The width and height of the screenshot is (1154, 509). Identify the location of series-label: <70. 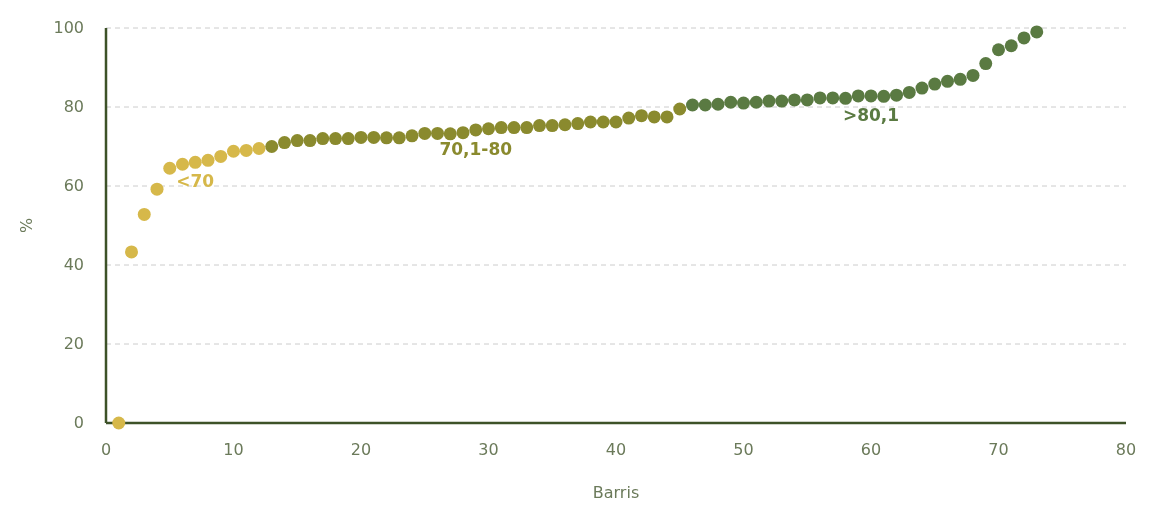
(195, 181).